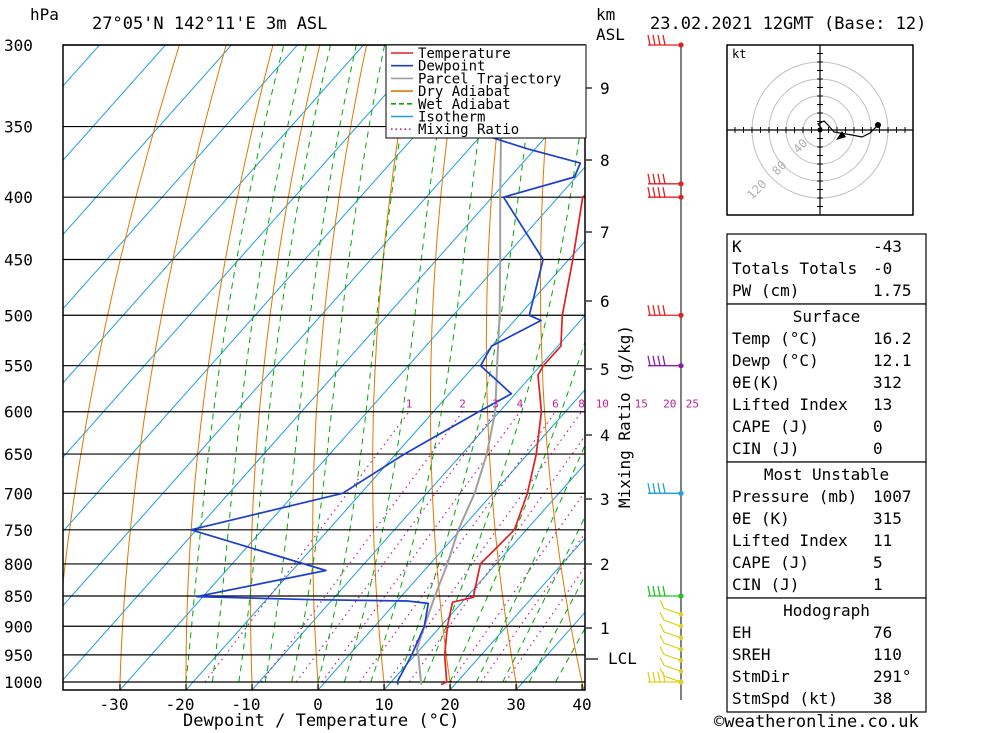 Image resolution: width=1000 pixels, height=733 pixels. What do you see at coordinates (515, 704) in the screenshot?
I see `temperature-tick-label: 30` at bounding box center [515, 704].